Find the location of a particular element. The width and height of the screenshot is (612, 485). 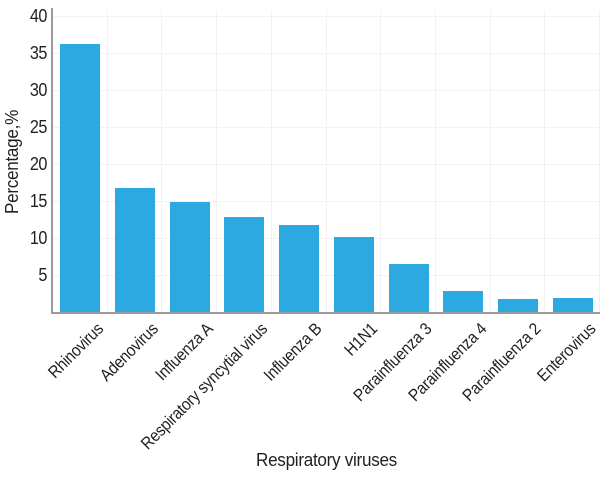

y-tick-label: 5 is located at coordinates (42, 274).